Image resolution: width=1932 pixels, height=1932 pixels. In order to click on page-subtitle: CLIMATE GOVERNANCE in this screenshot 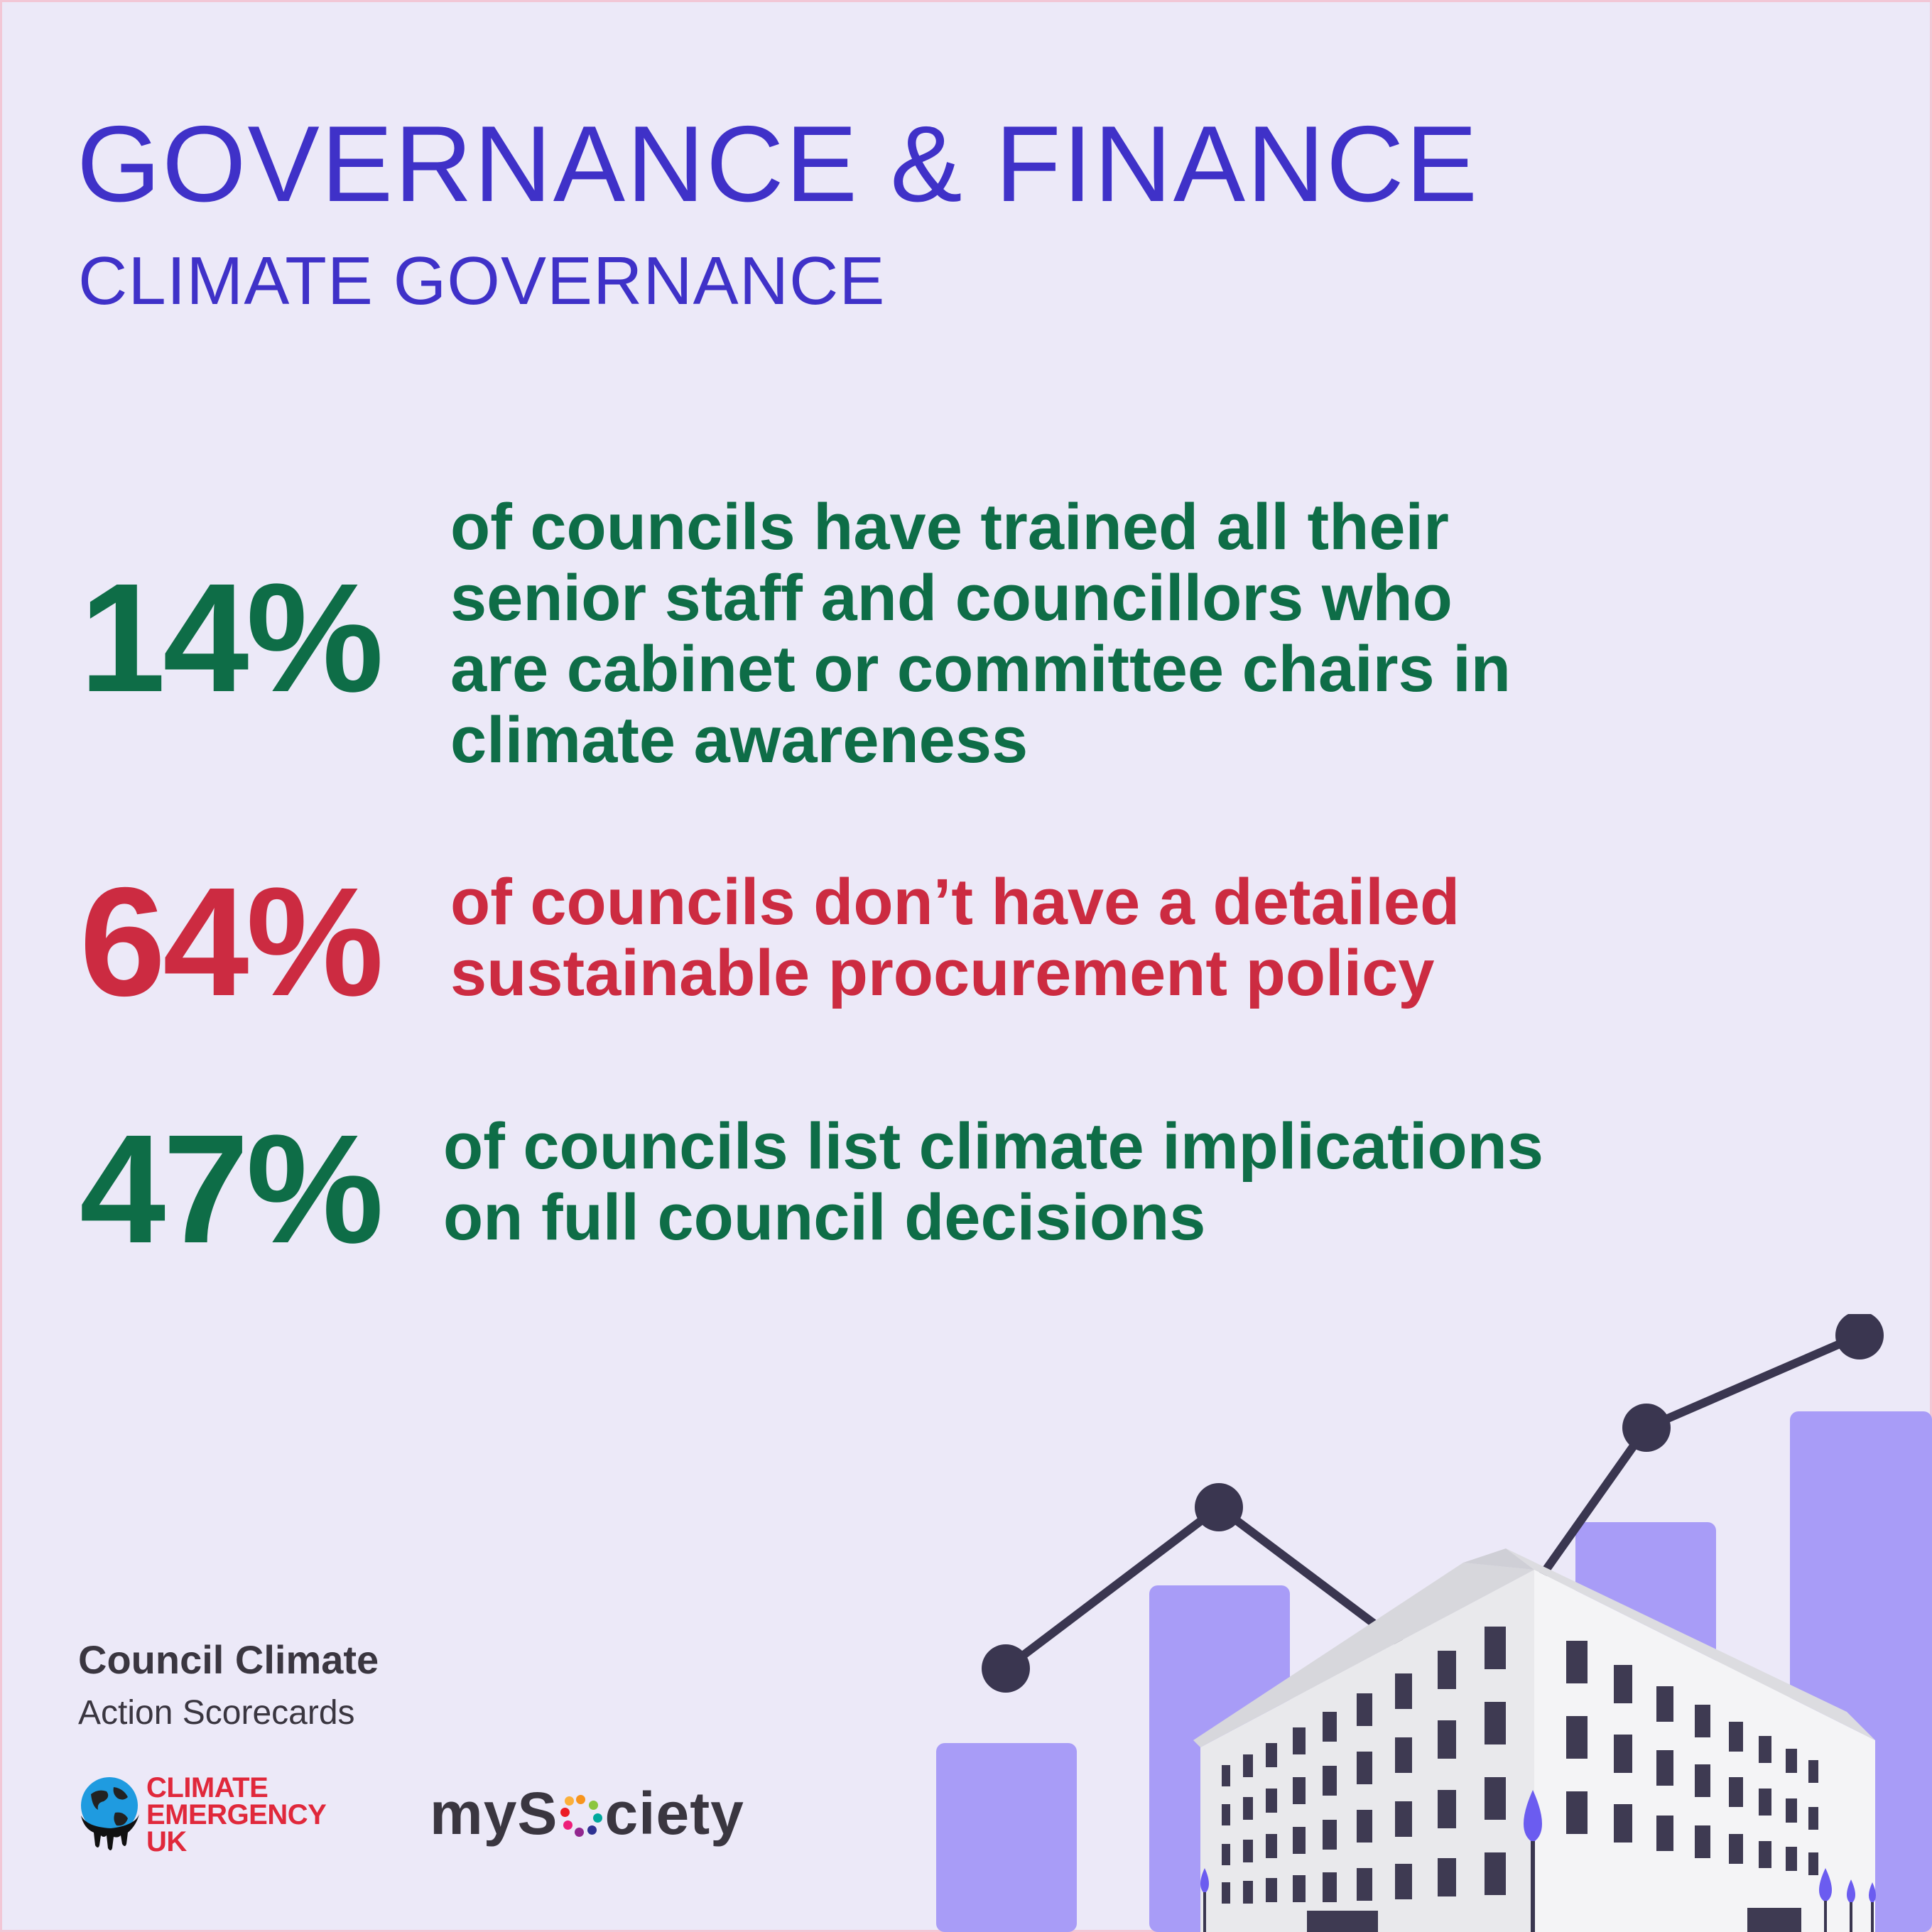, I will do `click(482, 281)`.